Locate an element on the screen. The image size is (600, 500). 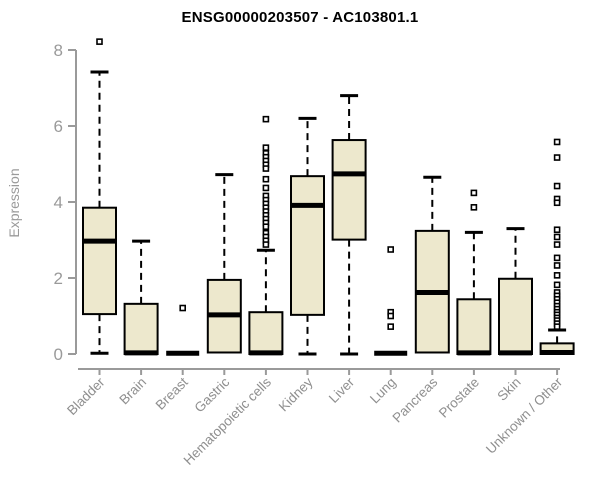
x-category-label: Liver is located at coordinates (342, 390).